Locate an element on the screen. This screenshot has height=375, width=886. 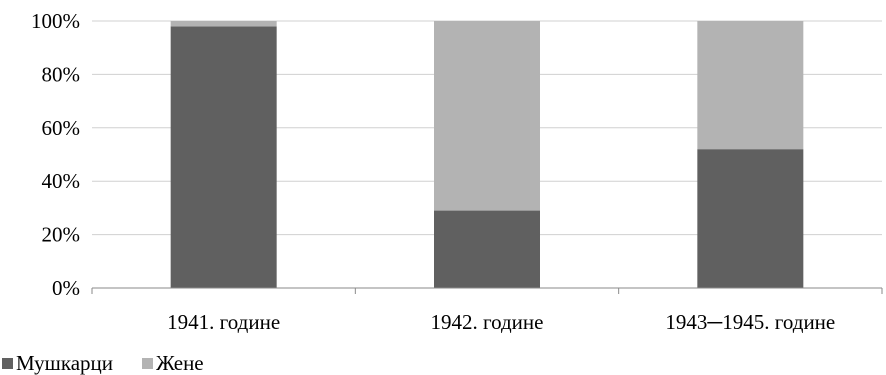
x-category-label: 1941. године is located at coordinates (223, 322).